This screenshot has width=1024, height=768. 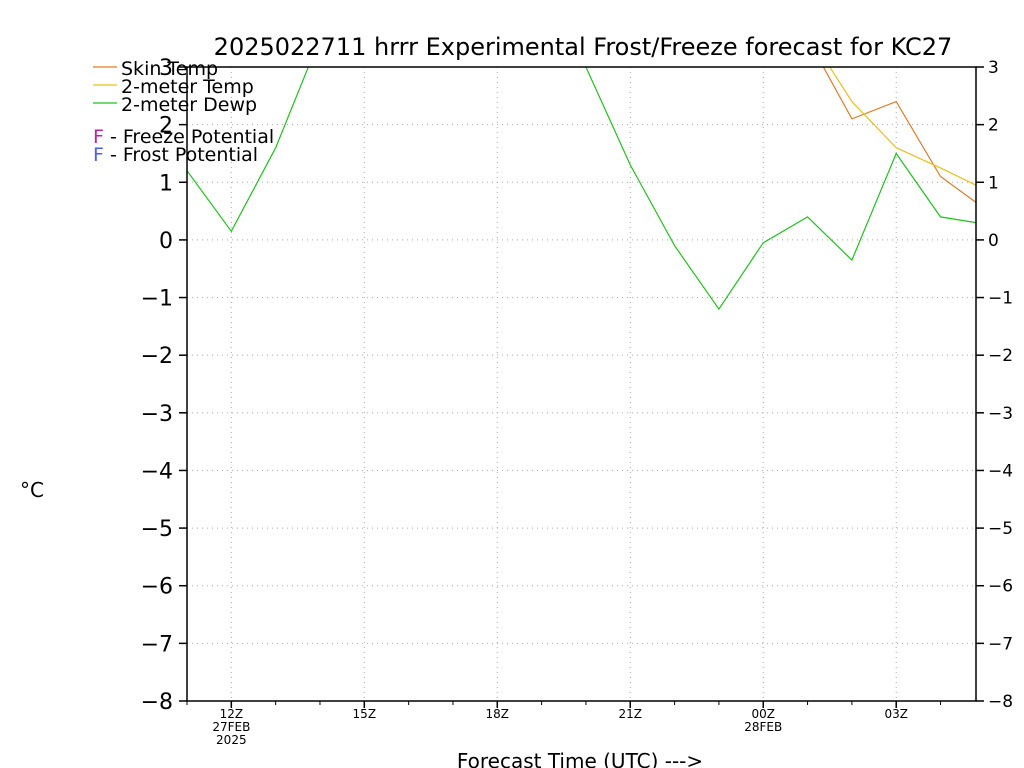 What do you see at coordinates (166, 241) in the screenshot?
I see `y-tick-label-left: 0` at bounding box center [166, 241].